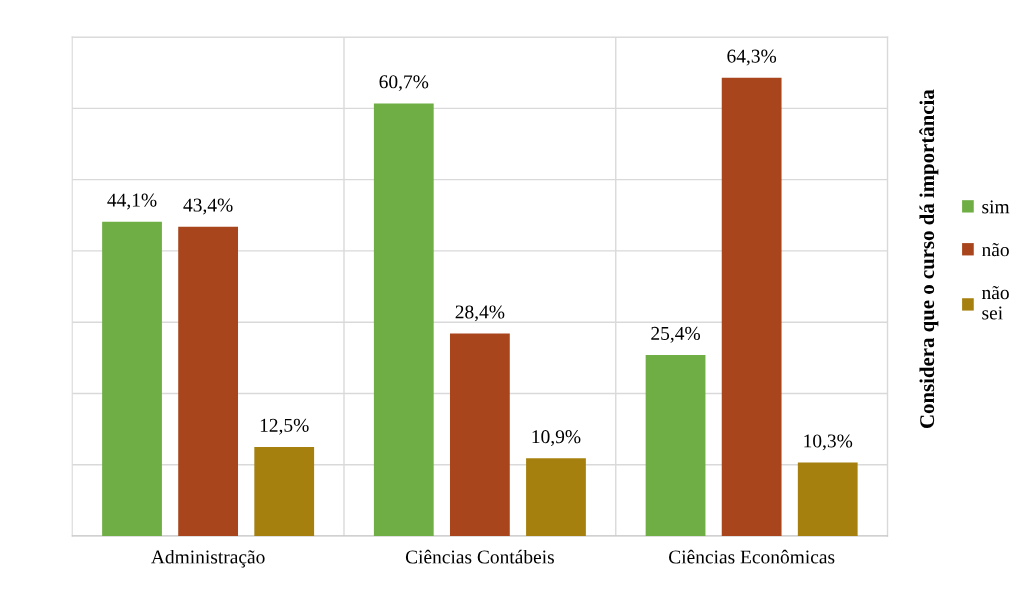  I want to click on data-label: 64,3%, so click(752, 57).